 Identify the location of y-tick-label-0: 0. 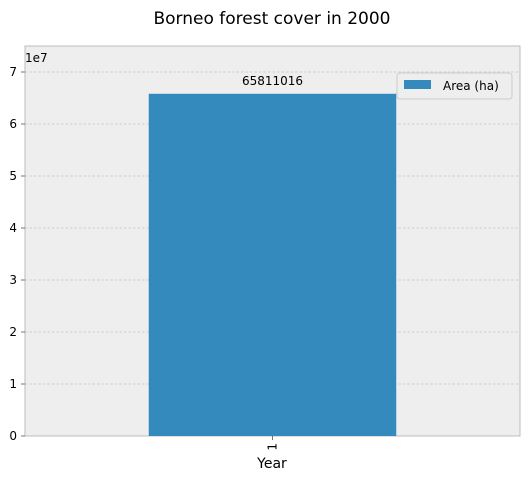
(13, 436).